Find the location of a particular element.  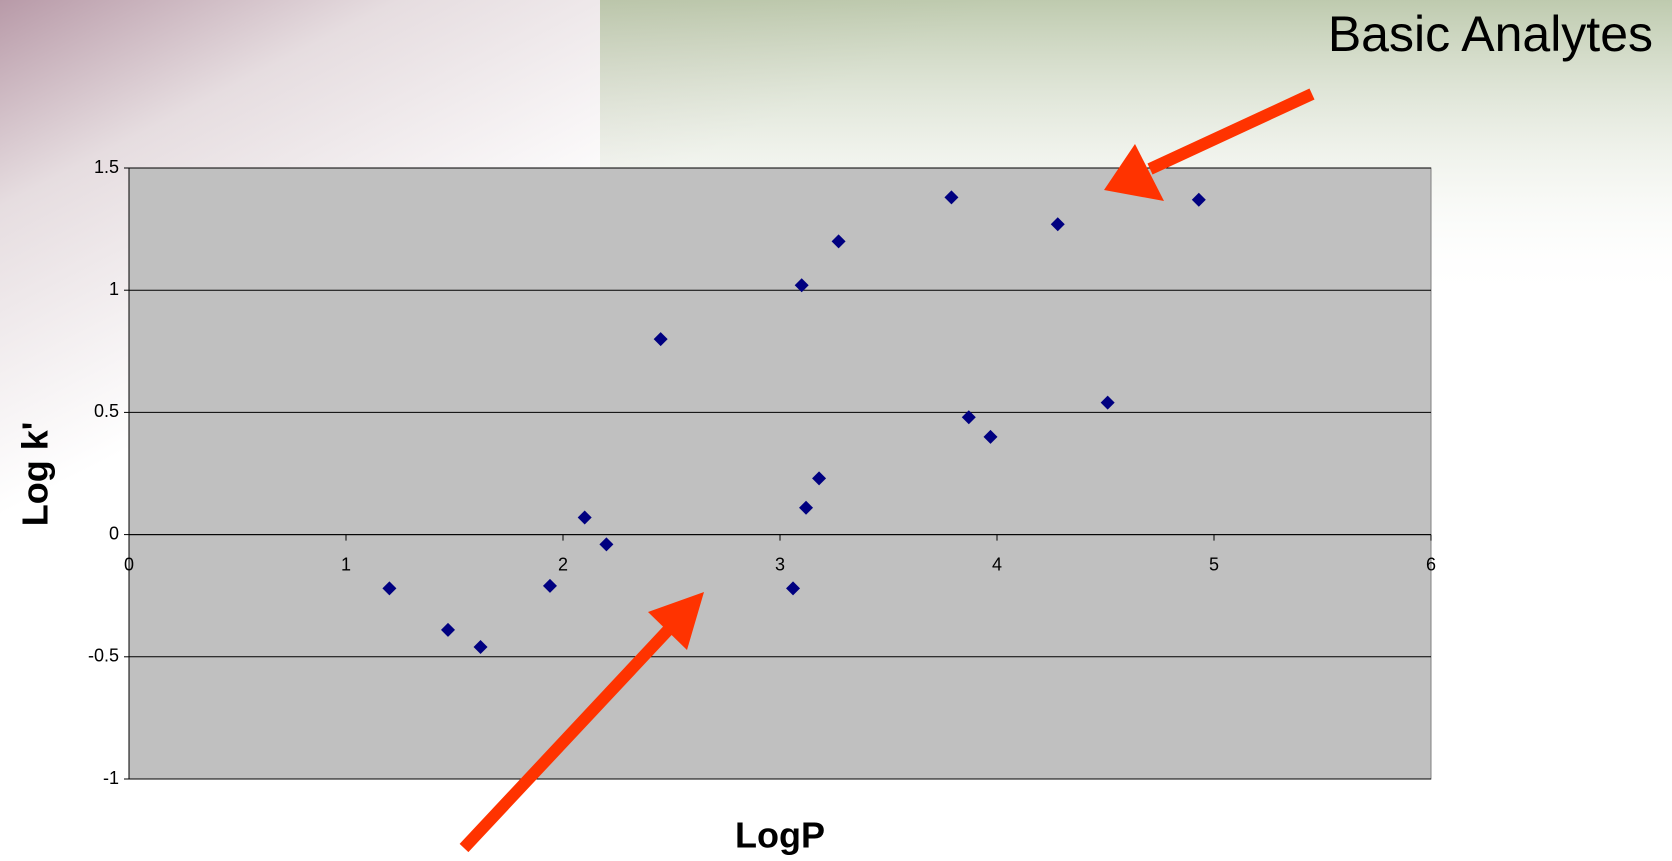

y-tick-label: 0 is located at coordinates (114, 533).